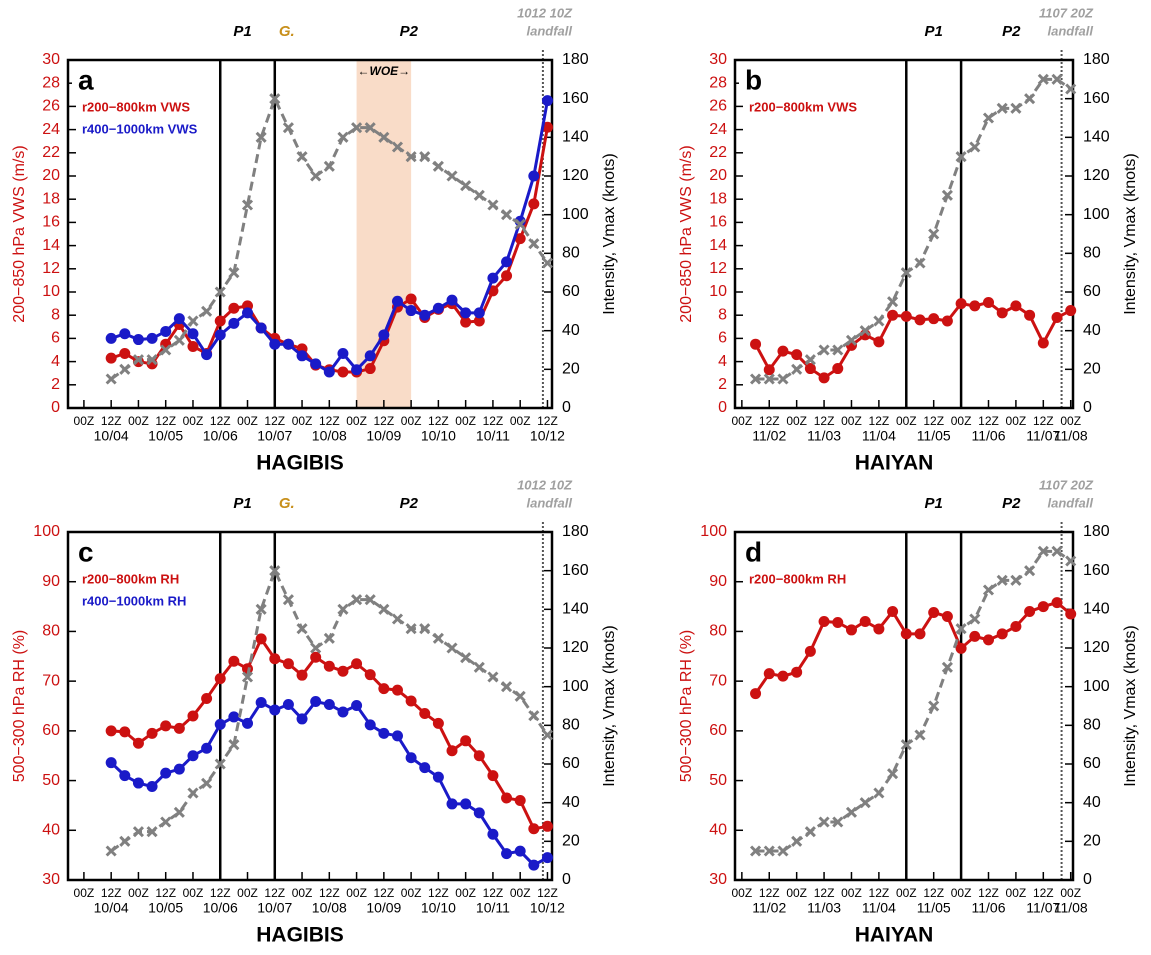 The width and height of the screenshot is (1151, 955). What do you see at coordinates (575, 570) in the screenshot?
I see `y2-tick-label: 160` at bounding box center [575, 570].